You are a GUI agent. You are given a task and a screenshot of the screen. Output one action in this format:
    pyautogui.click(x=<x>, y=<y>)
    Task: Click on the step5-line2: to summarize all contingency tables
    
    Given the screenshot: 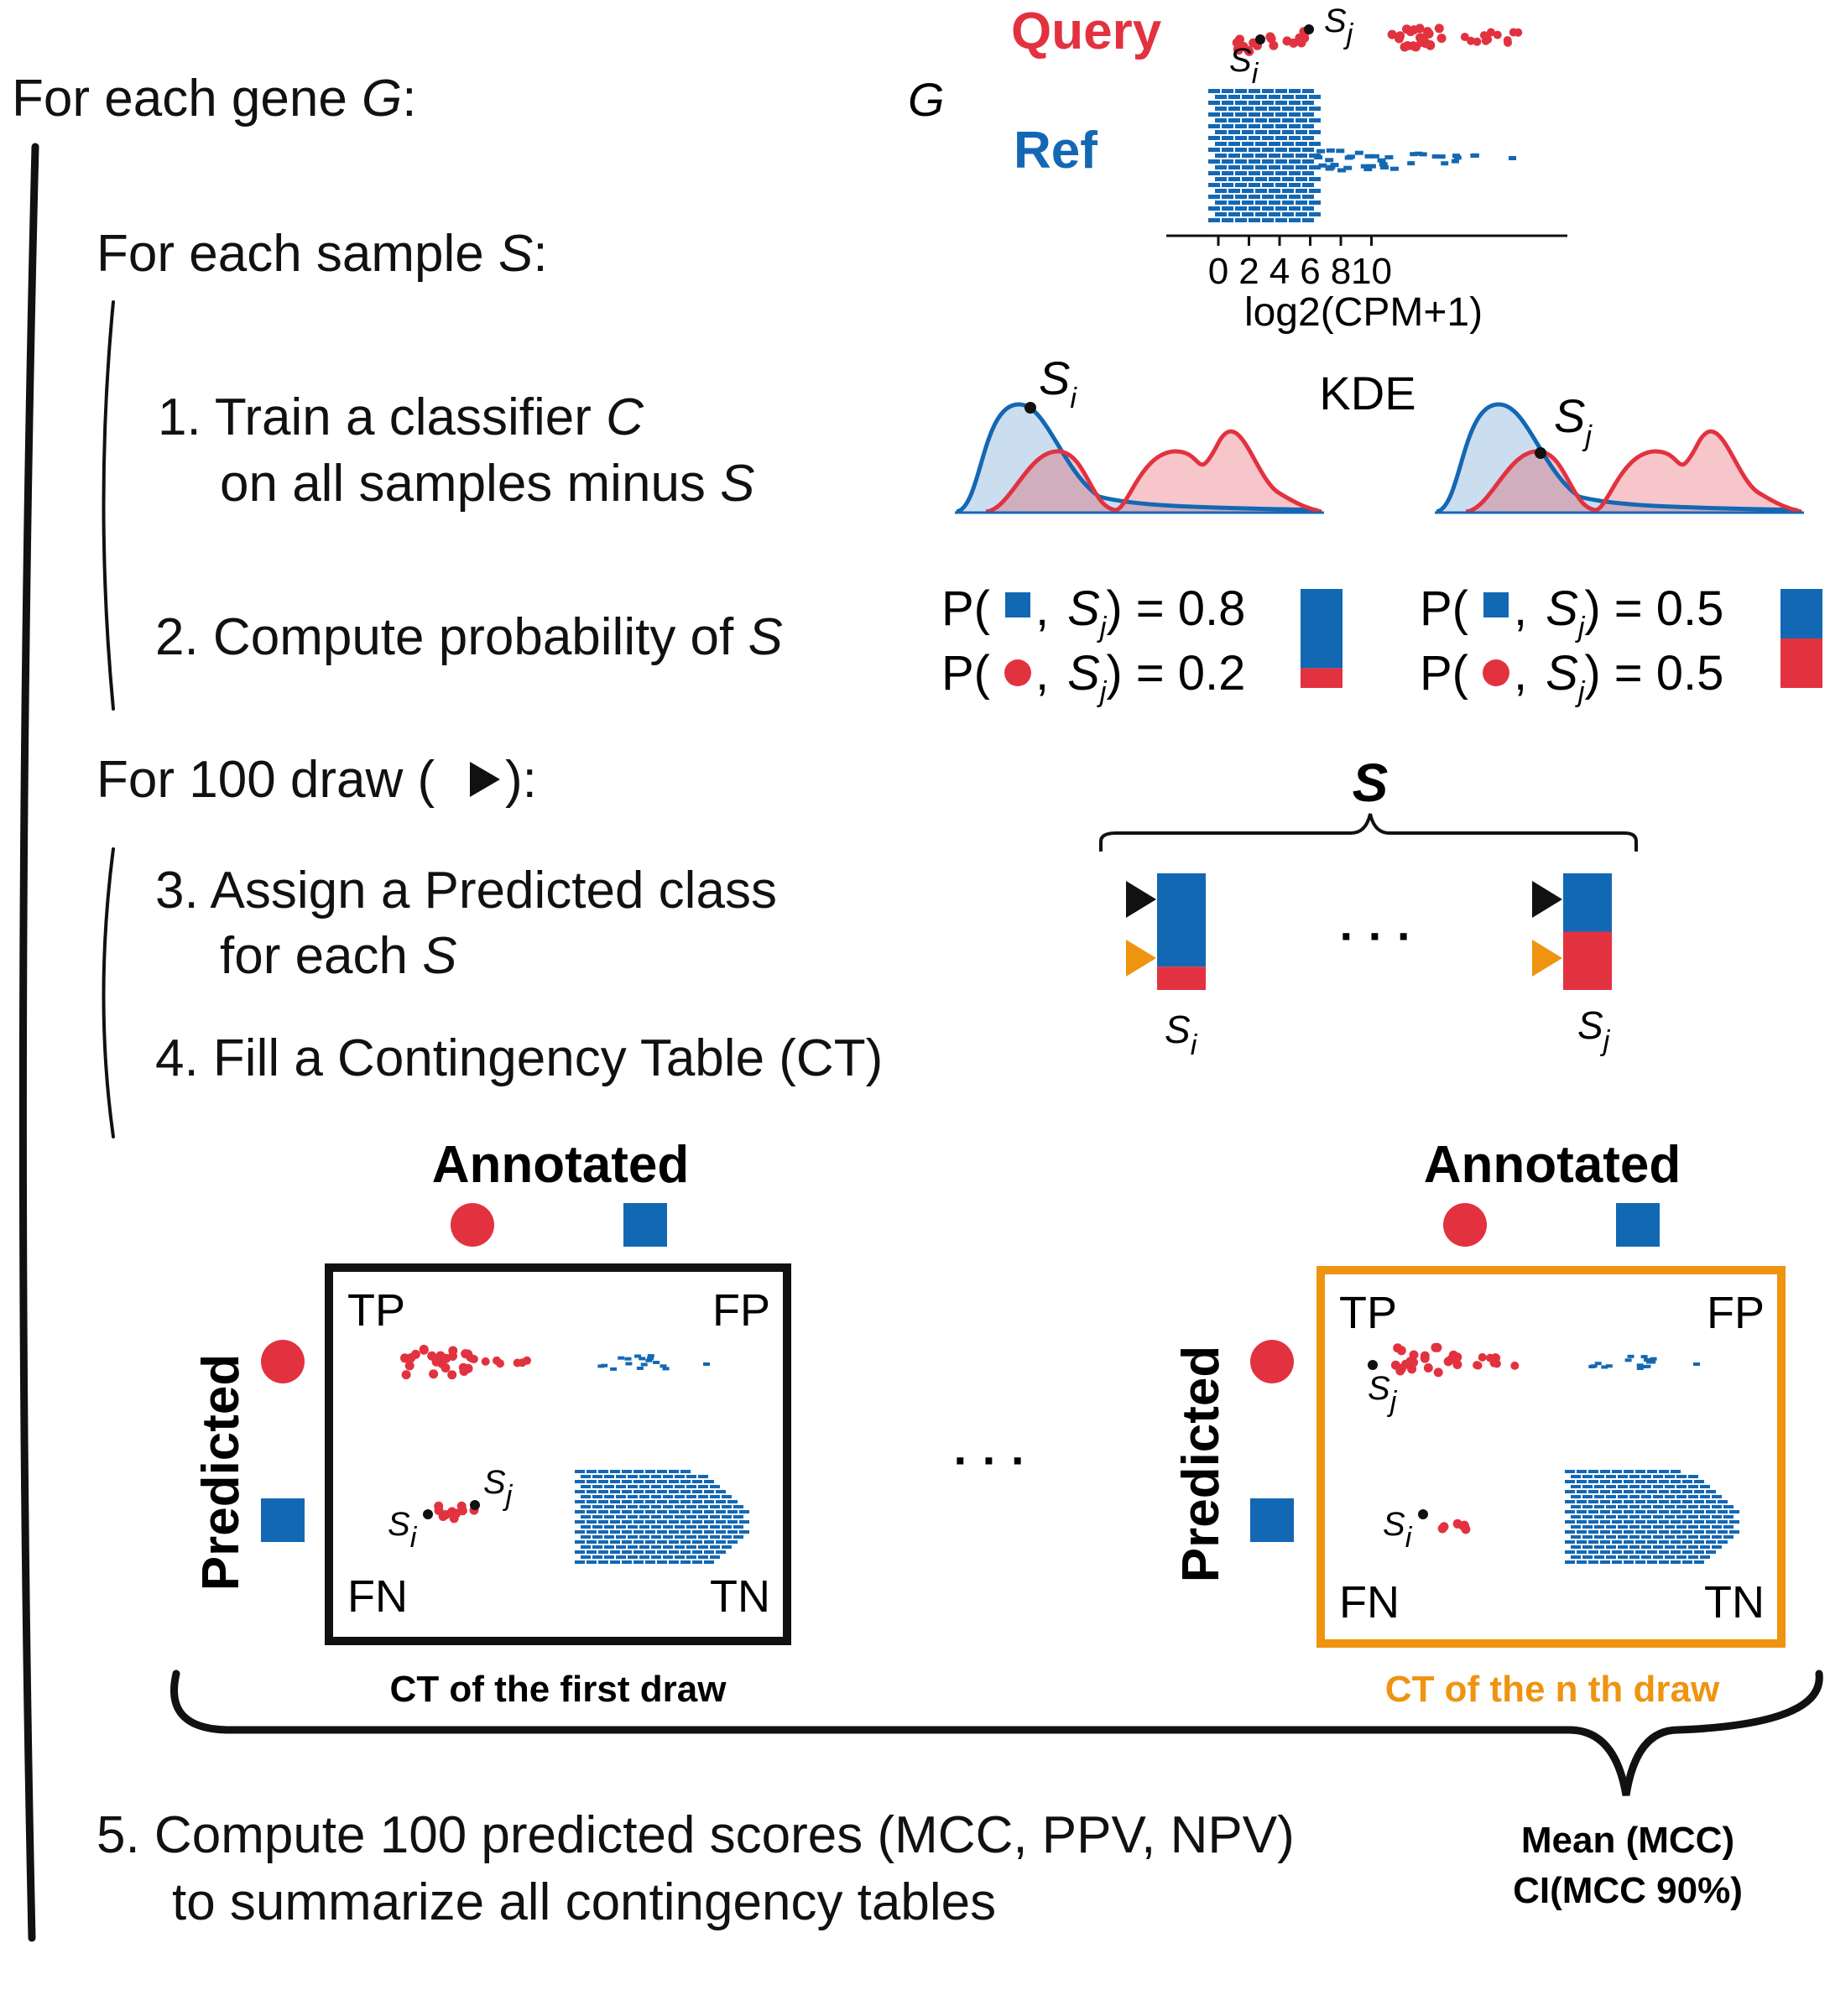 What is the action you would take?
    pyautogui.click(x=584, y=1902)
    